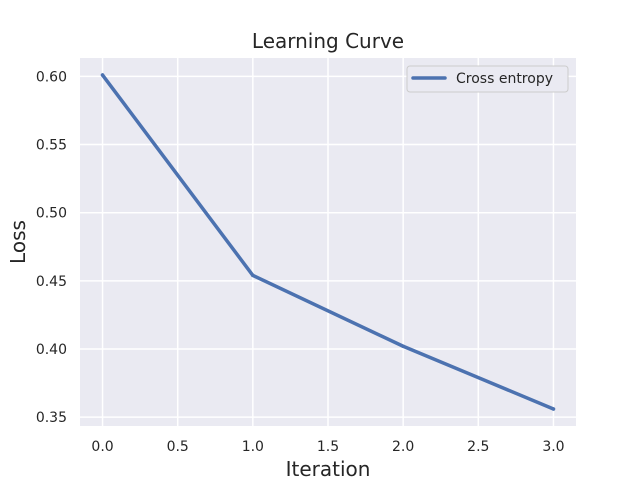 The image size is (640, 480). Describe the element at coordinates (403, 447) in the screenshot. I see `x-tick-label: 2.0` at that location.